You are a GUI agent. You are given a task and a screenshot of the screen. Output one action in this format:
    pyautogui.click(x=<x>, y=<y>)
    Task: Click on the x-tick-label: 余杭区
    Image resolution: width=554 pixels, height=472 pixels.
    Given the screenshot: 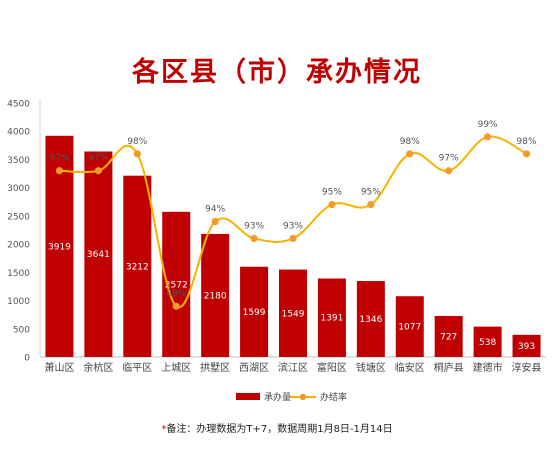 What is the action you would take?
    pyautogui.click(x=98, y=367)
    